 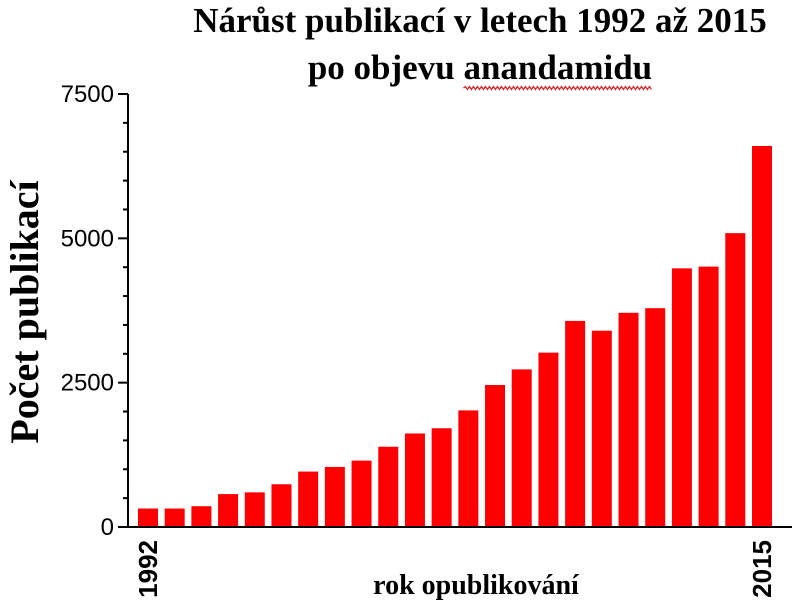 What do you see at coordinates (87, 383) in the screenshot?
I see `y-tick-label: 2500` at bounding box center [87, 383].